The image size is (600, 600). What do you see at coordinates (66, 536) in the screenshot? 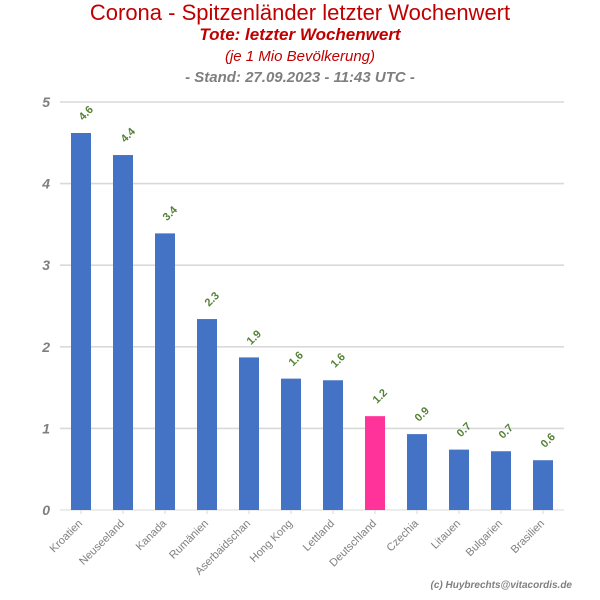
I see `x-tick-label: Kroatien` at bounding box center [66, 536].